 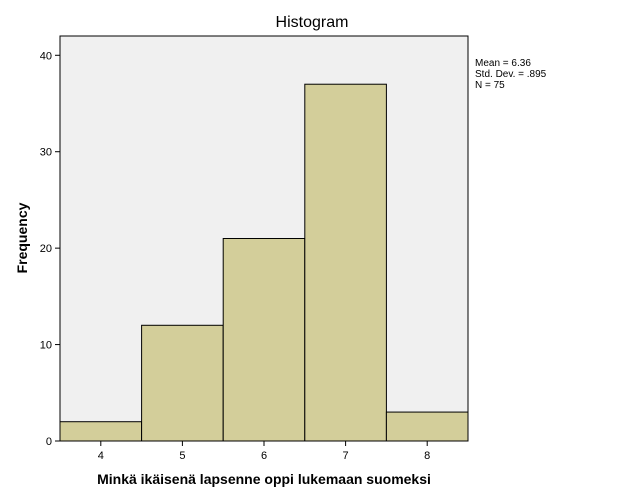 What do you see at coordinates (101, 456) in the screenshot?
I see `x-tick-label-4: 4` at bounding box center [101, 456].